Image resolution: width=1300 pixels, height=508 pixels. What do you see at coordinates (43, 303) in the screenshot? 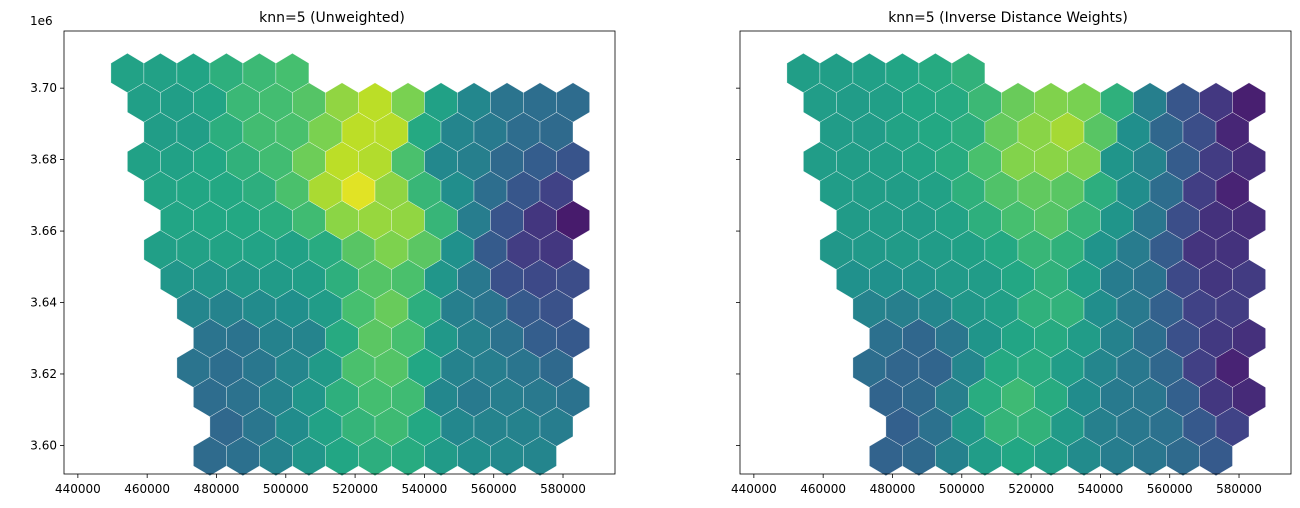
I see `y-tick-label: 3.64` at bounding box center [43, 303].